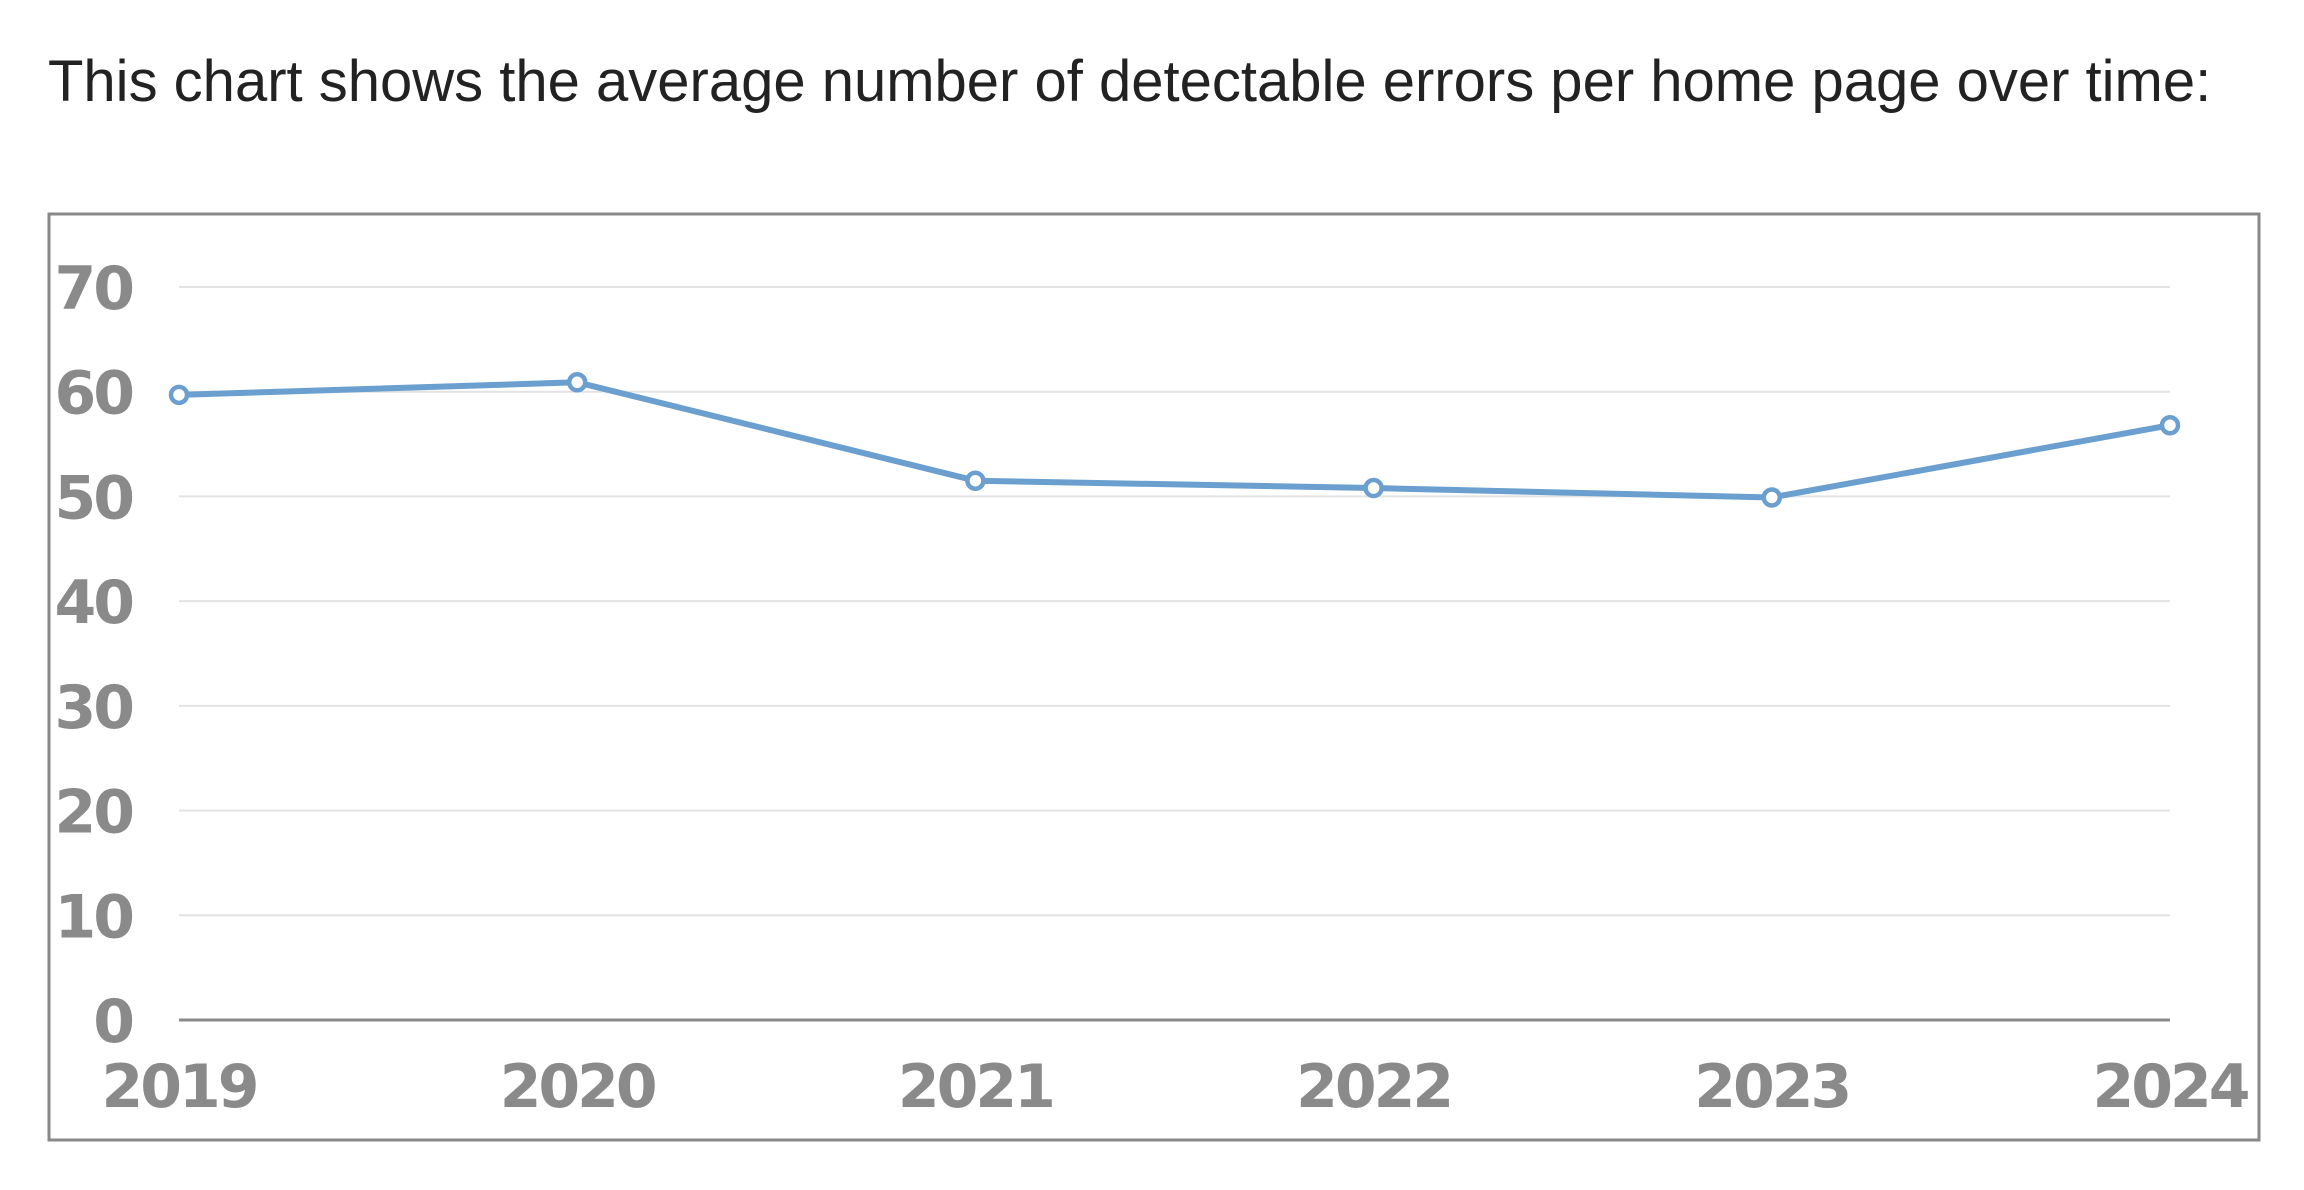 The image size is (2304, 1190). I want to click on x-tick-label: 2021, so click(975, 1087).